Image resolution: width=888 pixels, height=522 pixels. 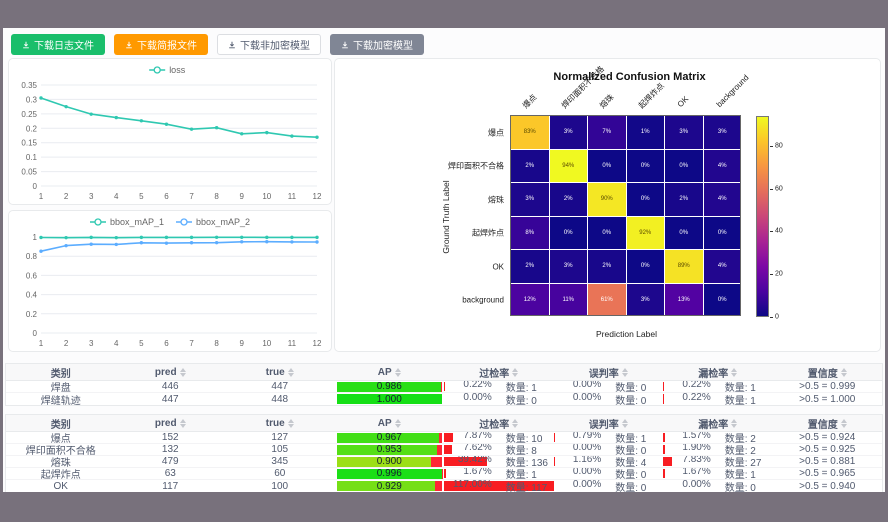 What do you see at coordinates (683, 101) in the screenshot?
I see `column-label: OK` at bounding box center [683, 101].